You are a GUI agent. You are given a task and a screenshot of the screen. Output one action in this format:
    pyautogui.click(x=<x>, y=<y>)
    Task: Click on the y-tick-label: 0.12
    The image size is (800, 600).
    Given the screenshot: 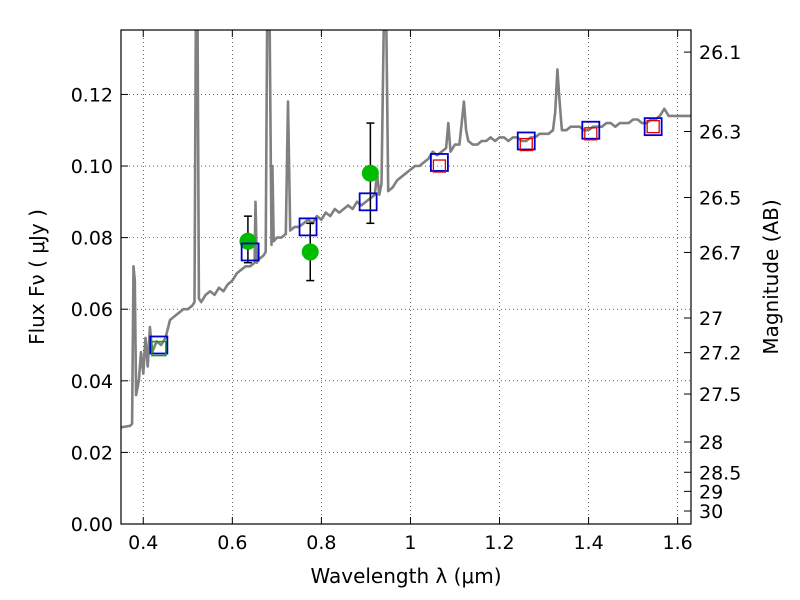 What is the action you would take?
    pyautogui.click(x=92, y=95)
    